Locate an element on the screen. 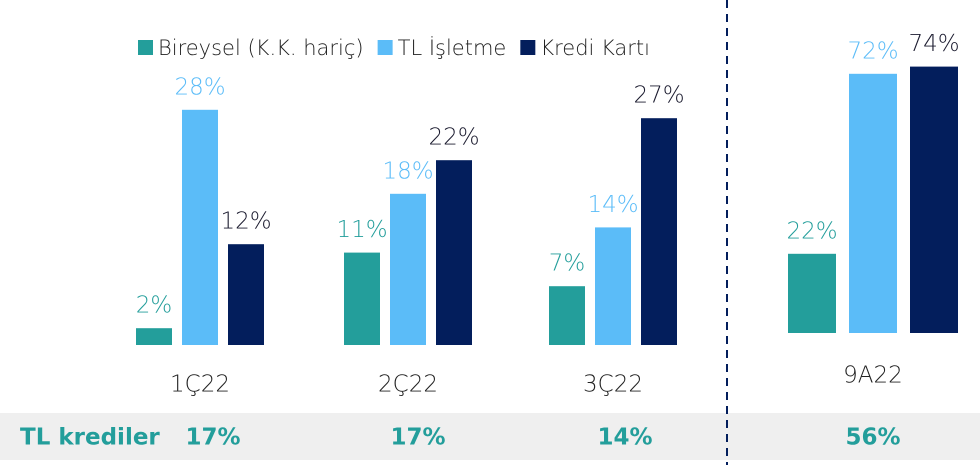  summary-label: TL krediler is located at coordinates (90, 438).